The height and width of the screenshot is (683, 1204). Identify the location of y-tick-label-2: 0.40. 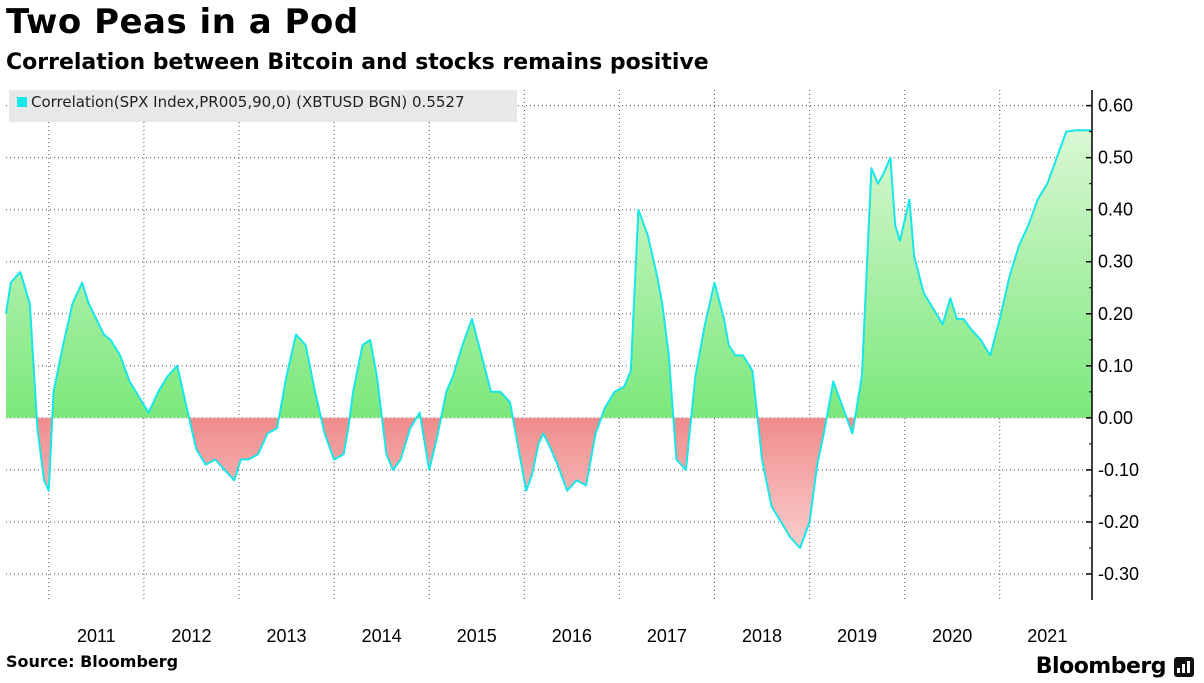
(1115, 210).